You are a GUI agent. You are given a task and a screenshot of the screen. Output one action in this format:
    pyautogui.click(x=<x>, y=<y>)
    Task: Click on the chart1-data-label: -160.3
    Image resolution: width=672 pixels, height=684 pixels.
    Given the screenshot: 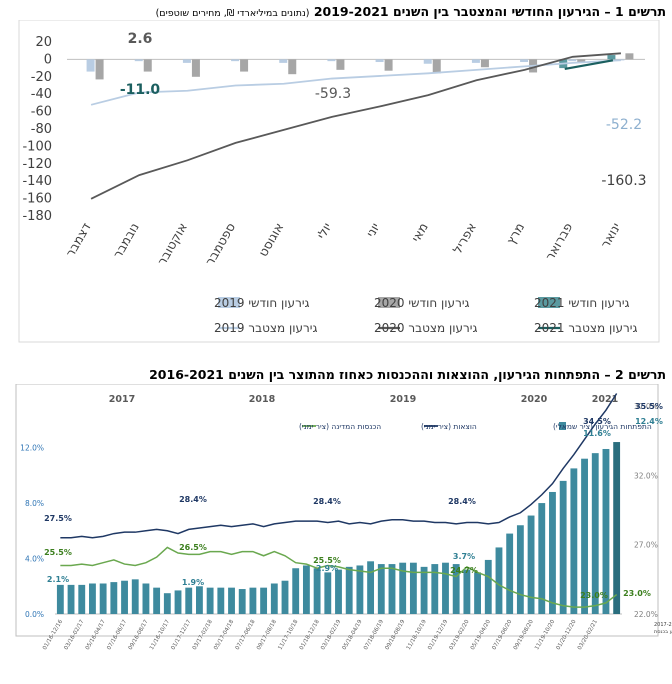 What is the action you would take?
    pyautogui.click(x=623, y=181)
    